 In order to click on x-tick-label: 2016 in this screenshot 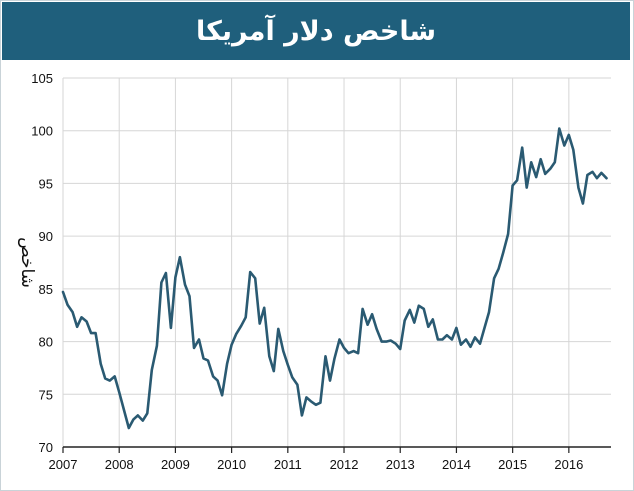, I will do `click(568, 464)`.